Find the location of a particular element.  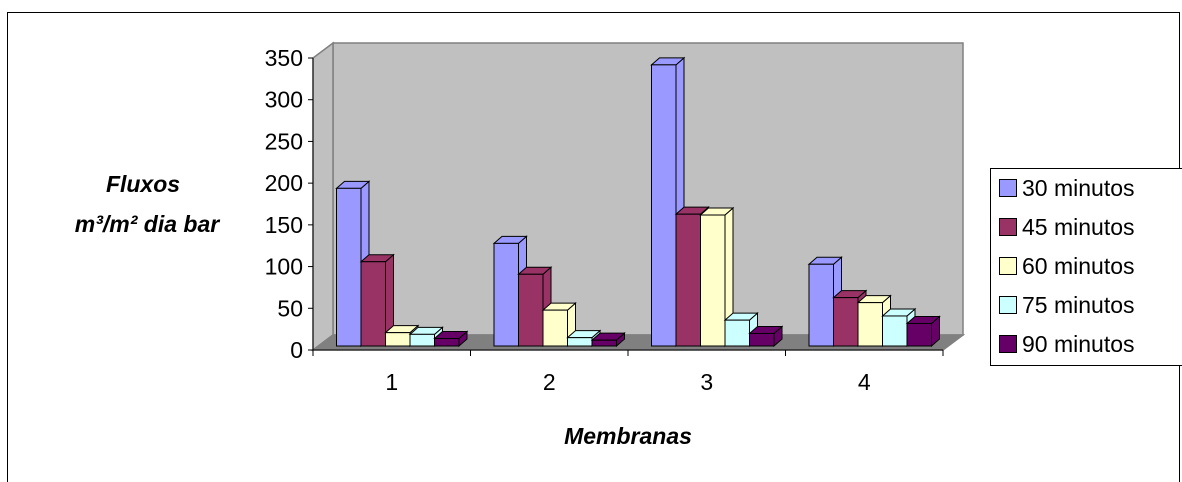

legend-label: 90 minutos is located at coordinates (1078, 344).